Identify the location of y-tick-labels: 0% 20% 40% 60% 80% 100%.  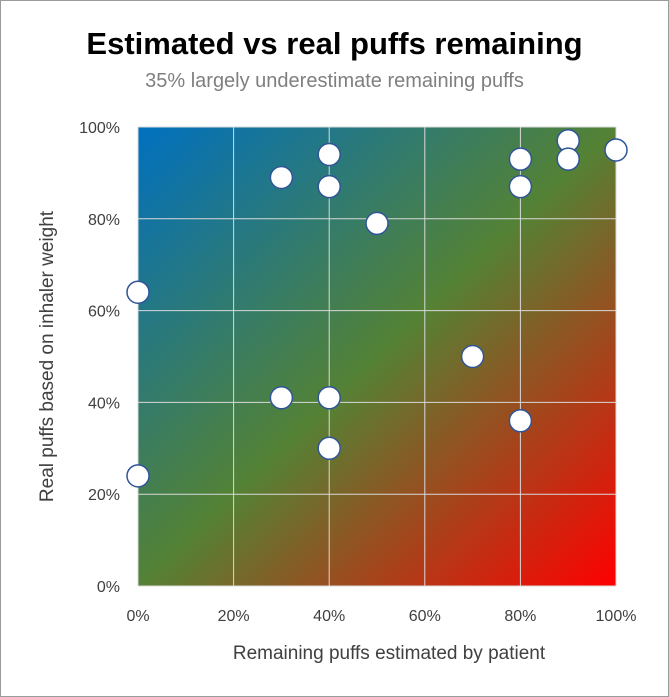
(99, 358).